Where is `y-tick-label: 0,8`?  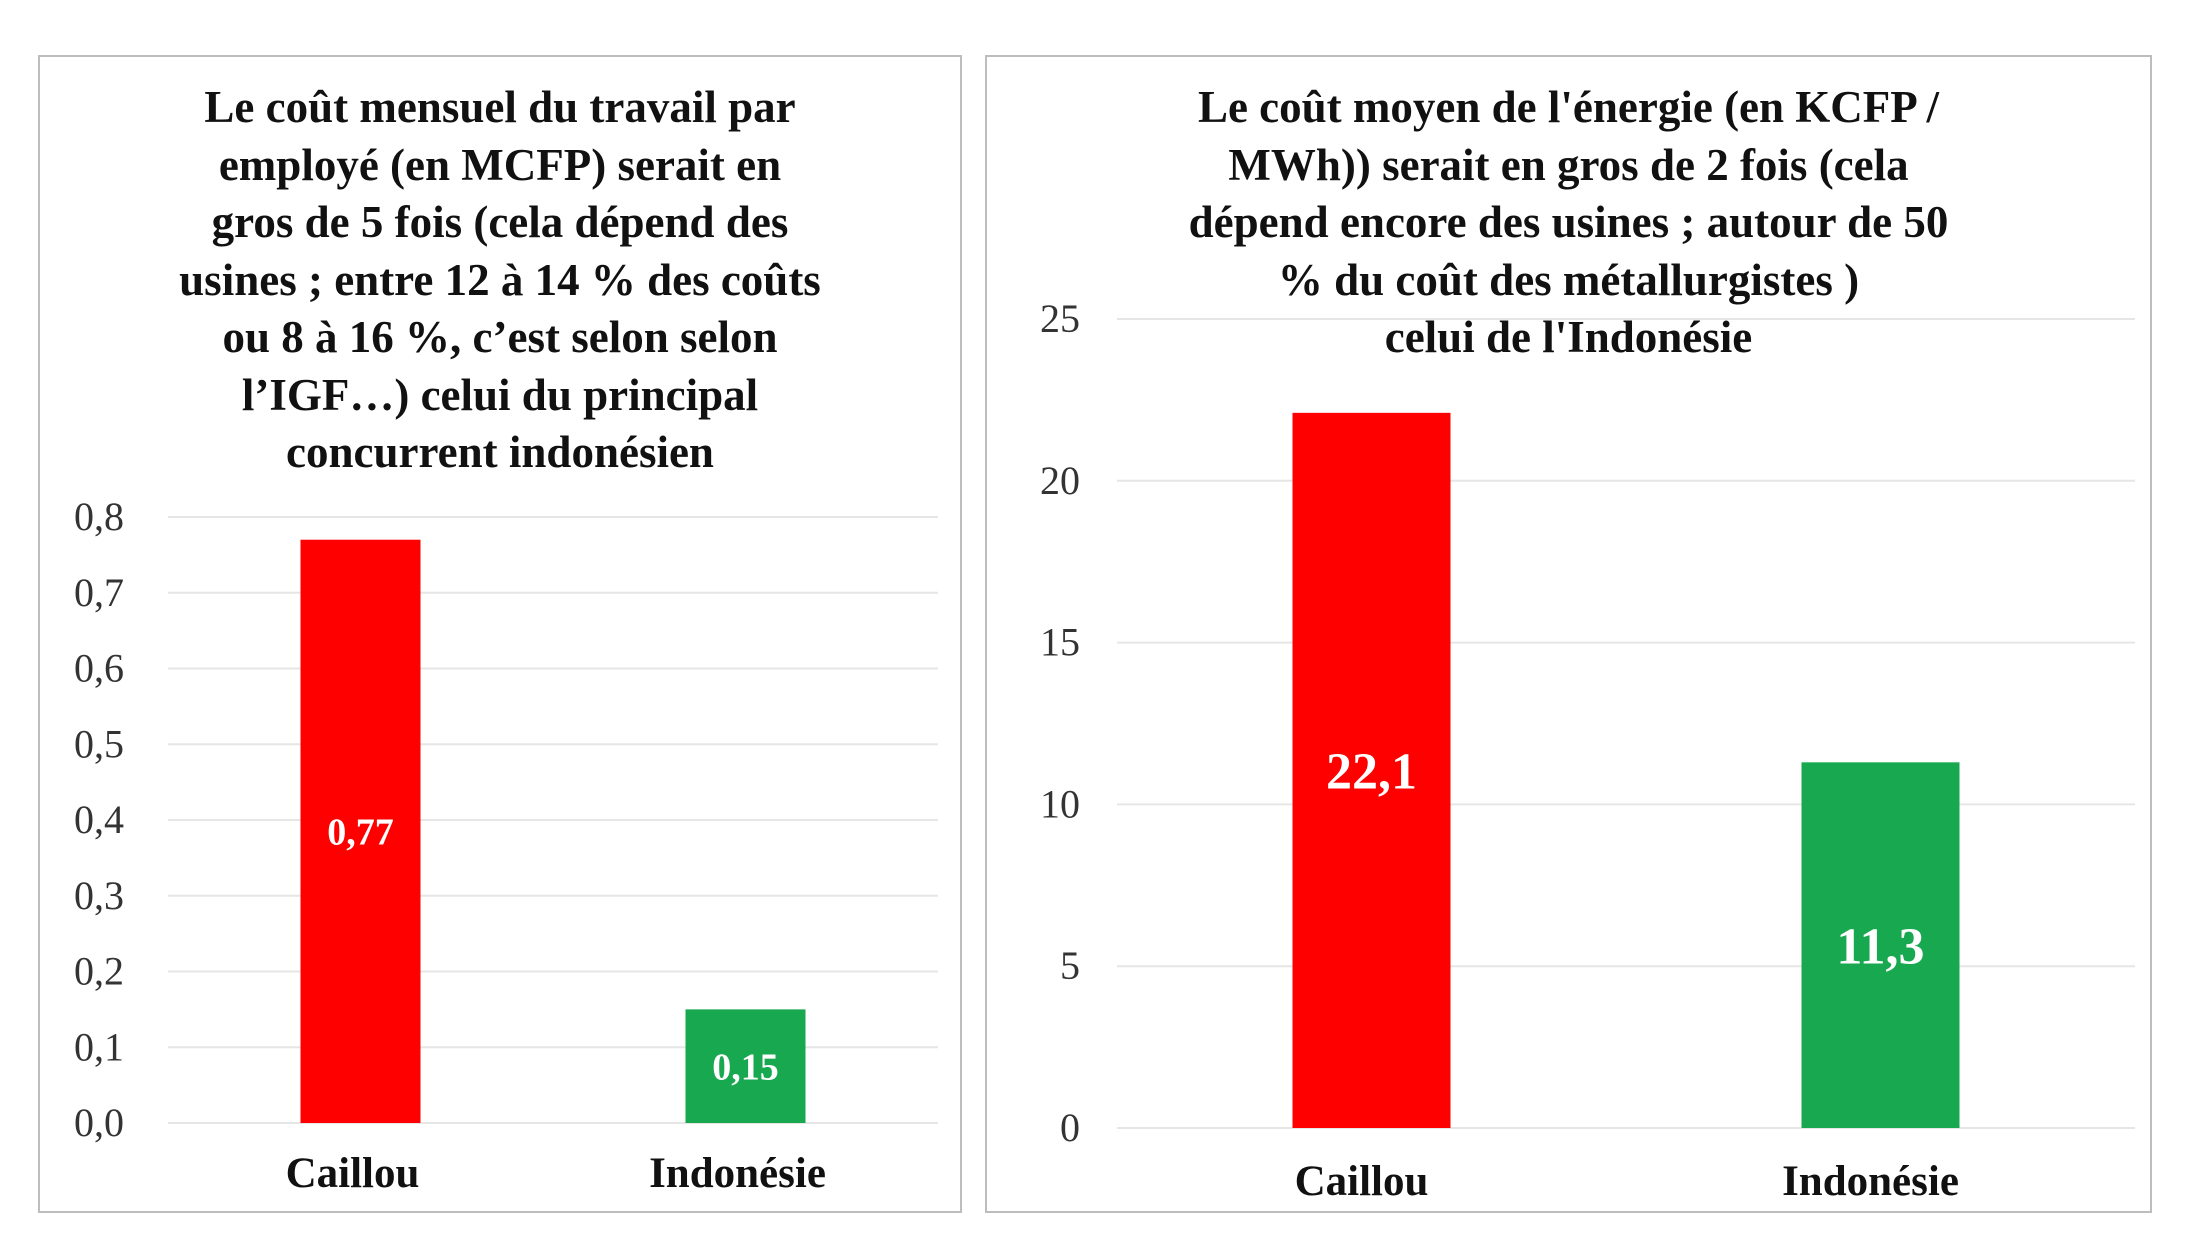 y-tick-label: 0,8 is located at coordinates (99, 516).